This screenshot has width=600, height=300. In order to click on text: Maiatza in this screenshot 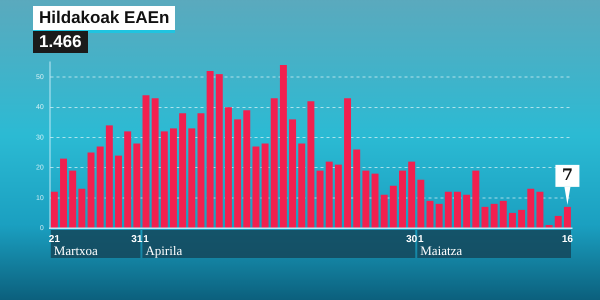, I will do `click(441, 250)`.